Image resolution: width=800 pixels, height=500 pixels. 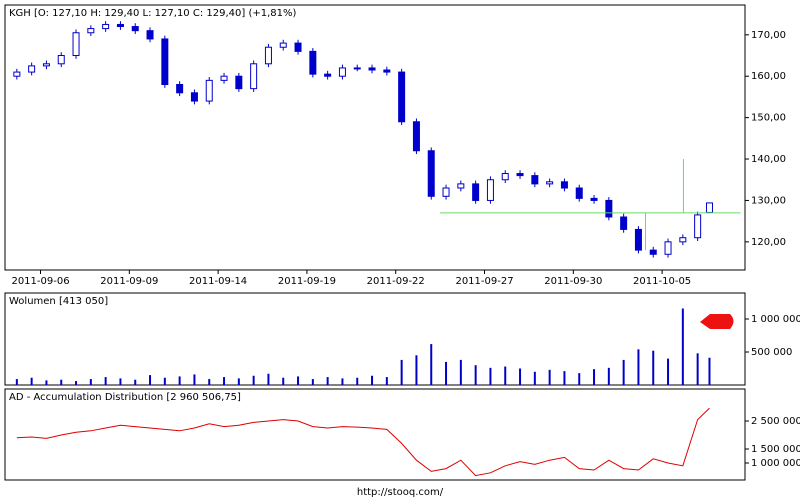 What do you see at coordinates (484, 281) in the screenshot?
I see `x-tick-label: 2011-09-27` at bounding box center [484, 281].